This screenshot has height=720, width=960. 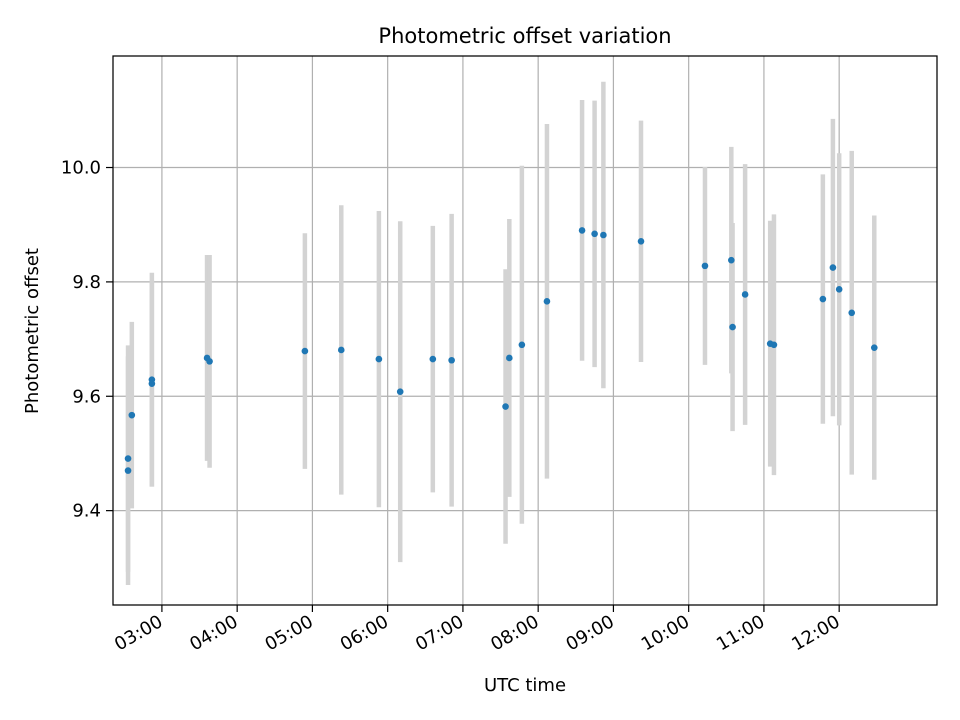 I want to click on y-axis-title: Photometric offset, so click(x=32, y=331).